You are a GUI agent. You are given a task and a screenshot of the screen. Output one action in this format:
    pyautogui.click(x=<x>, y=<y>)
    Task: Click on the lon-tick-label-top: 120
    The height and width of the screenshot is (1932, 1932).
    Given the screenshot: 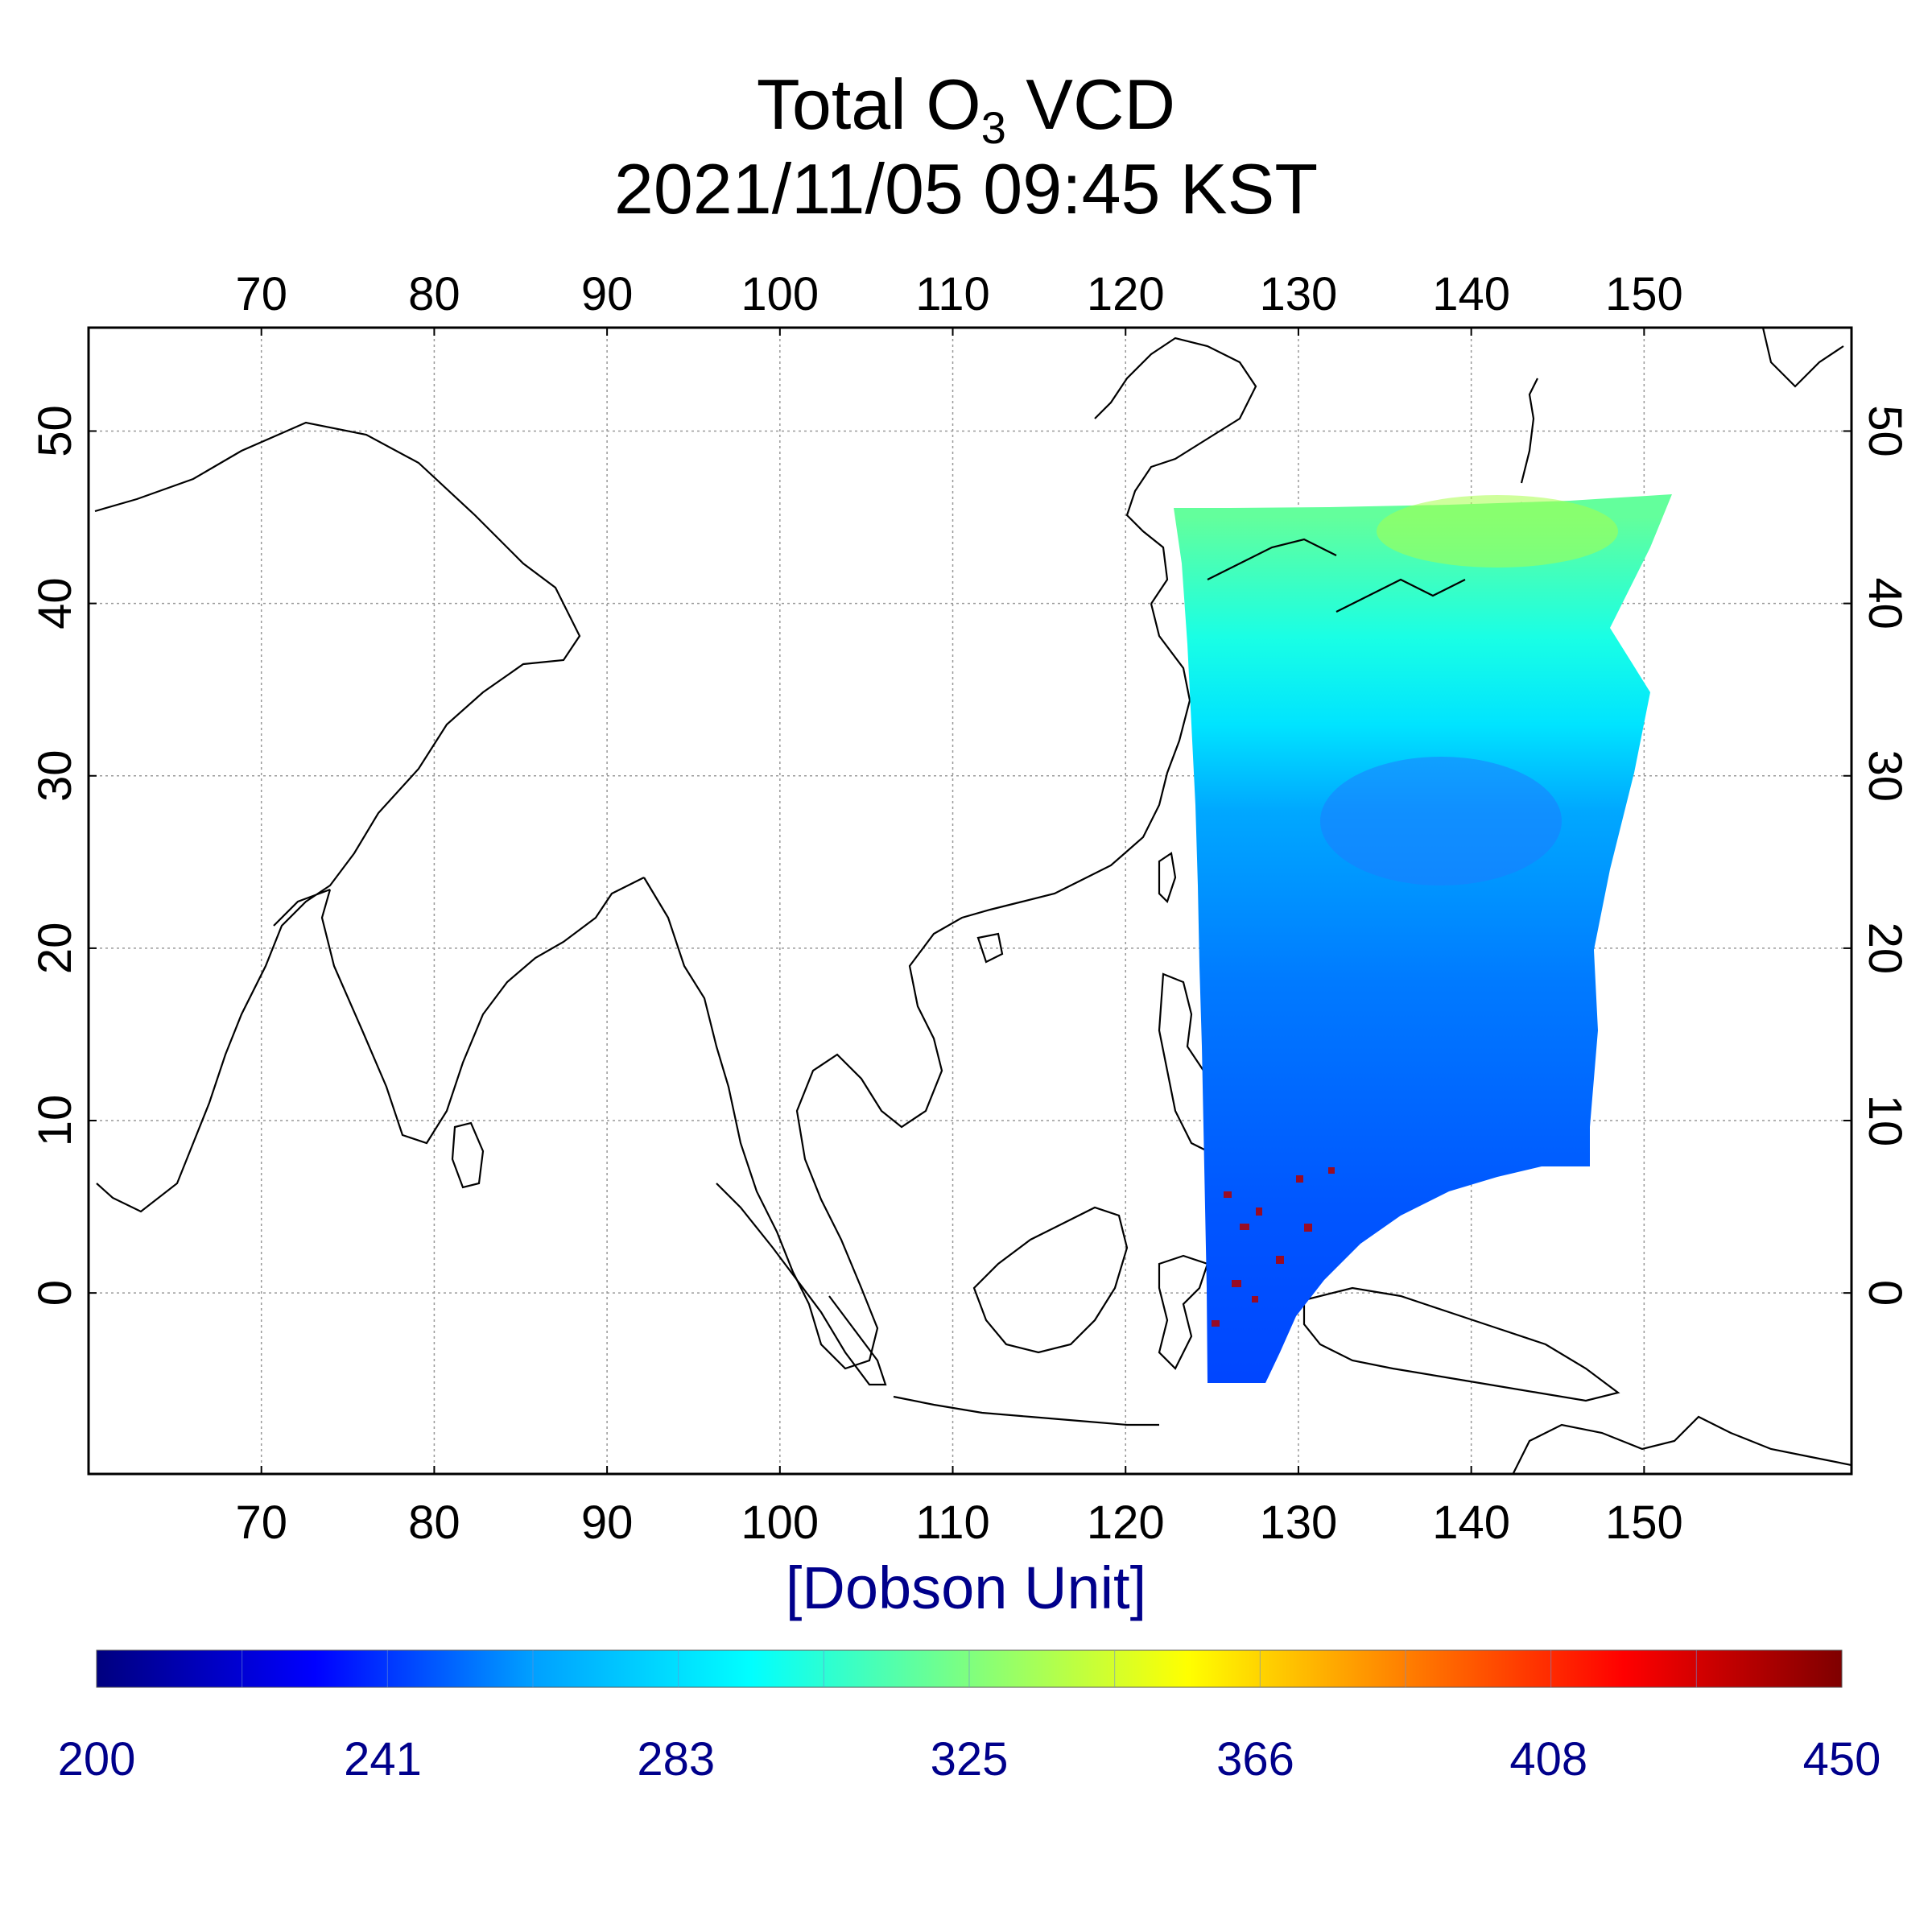 What is the action you would take?
    pyautogui.click(x=1126, y=294)
    